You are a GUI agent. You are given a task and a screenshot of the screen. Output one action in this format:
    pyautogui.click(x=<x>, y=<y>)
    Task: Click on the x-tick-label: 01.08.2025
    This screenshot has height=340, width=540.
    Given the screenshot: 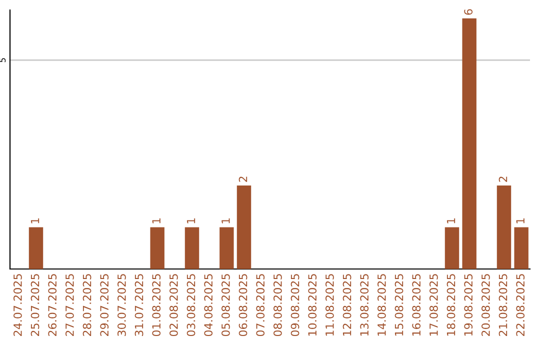 What is the action you would take?
    pyautogui.click(x=156, y=305)
    